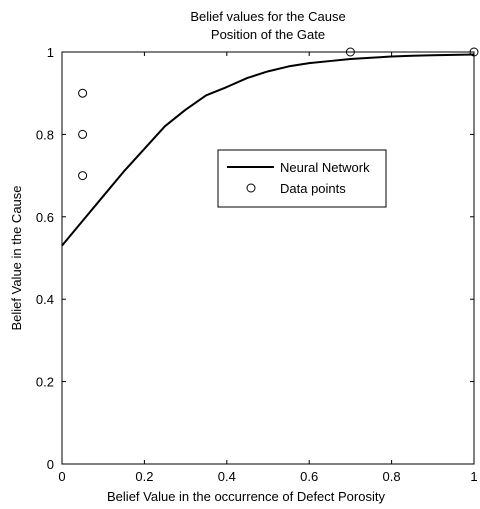 The width and height of the screenshot is (480, 509). I want to click on x-tick-label: 0, so click(61, 476).